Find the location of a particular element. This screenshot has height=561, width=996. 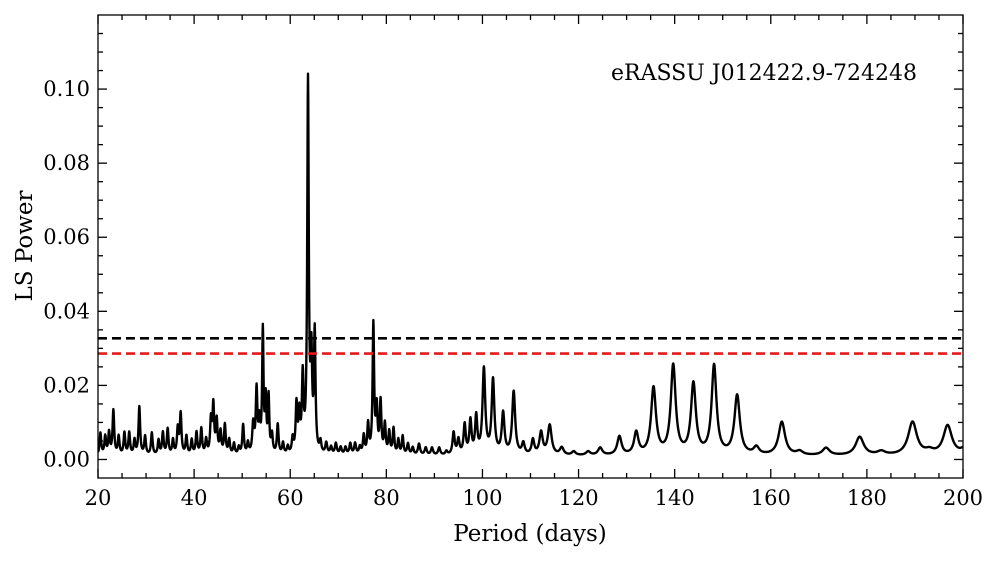

x-tick-label: 160 is located at coordinates (771, 498).